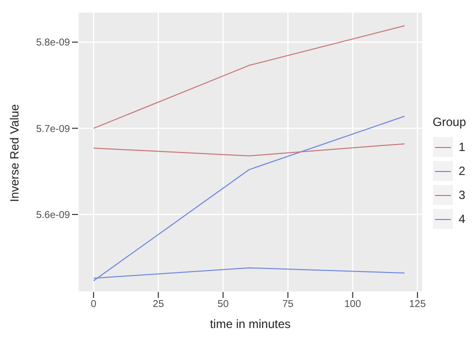 Image resolution: width=474 pixels, height=338 pixels. I want to click on x-tick-label: 50, so click(224, 304).